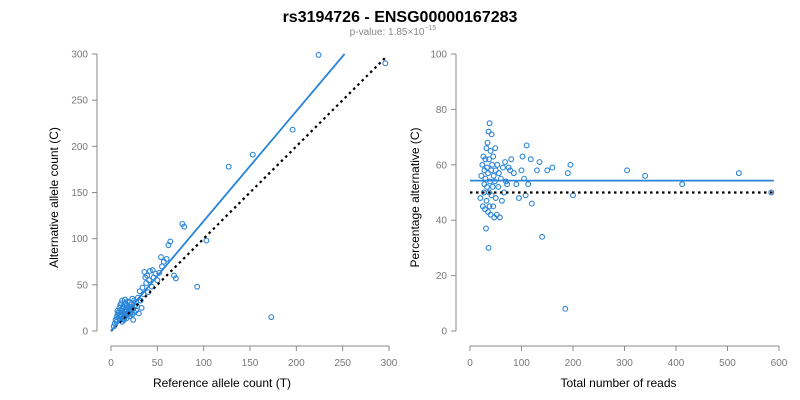  I want to click on left-y-tick-label: 50, so click(83, 285).